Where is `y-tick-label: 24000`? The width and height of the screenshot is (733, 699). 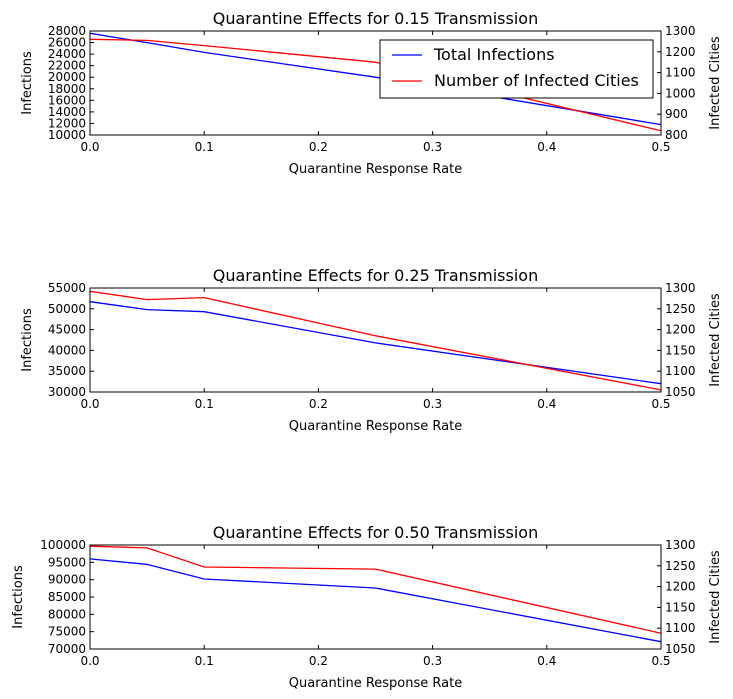 y-tick-label: 24000 is located at coordinates (67, 54).